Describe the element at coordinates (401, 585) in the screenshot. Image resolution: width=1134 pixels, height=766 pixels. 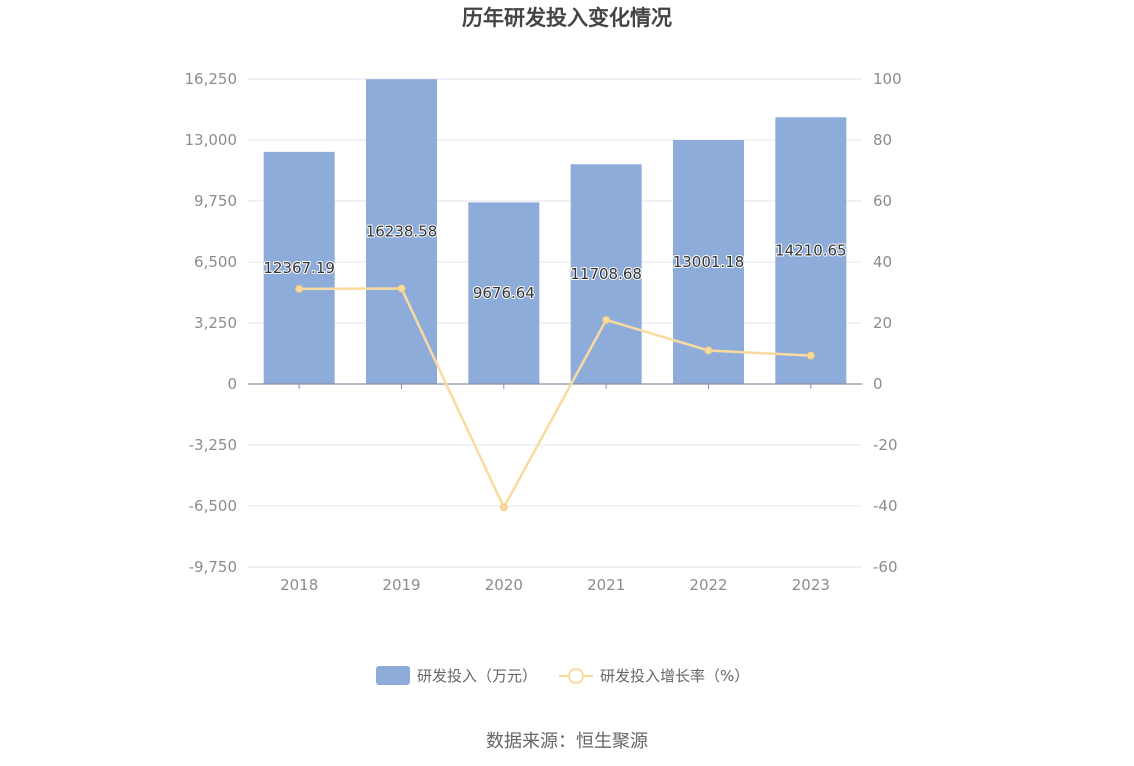
I see `x-tick-label: 2019` at that location.